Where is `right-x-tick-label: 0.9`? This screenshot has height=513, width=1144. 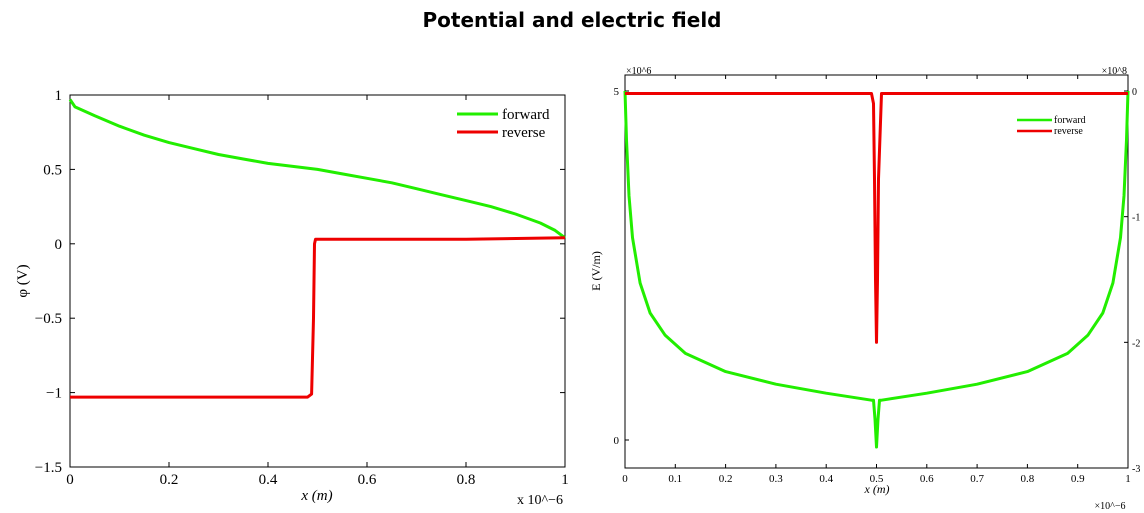 right-x-tick-label: 0.9 is located at coordinates (1078, 479).